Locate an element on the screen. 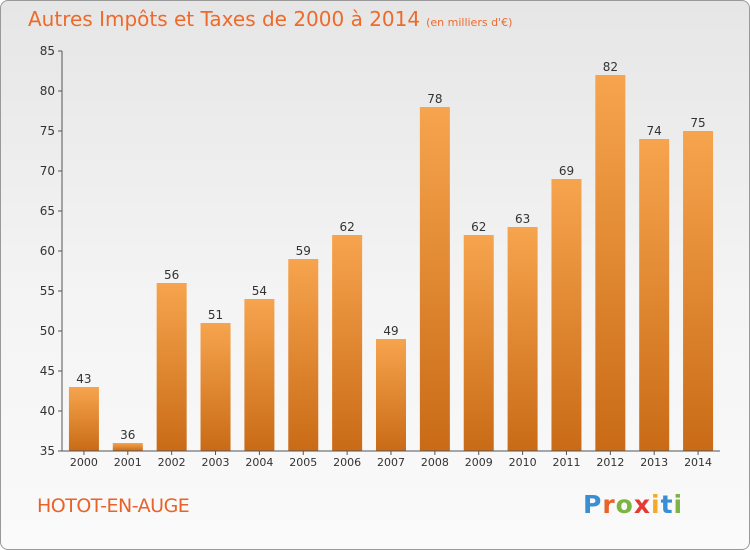 This screenshot has width=750, height=550. logo-letter: o is located at coordinates (624, 504).